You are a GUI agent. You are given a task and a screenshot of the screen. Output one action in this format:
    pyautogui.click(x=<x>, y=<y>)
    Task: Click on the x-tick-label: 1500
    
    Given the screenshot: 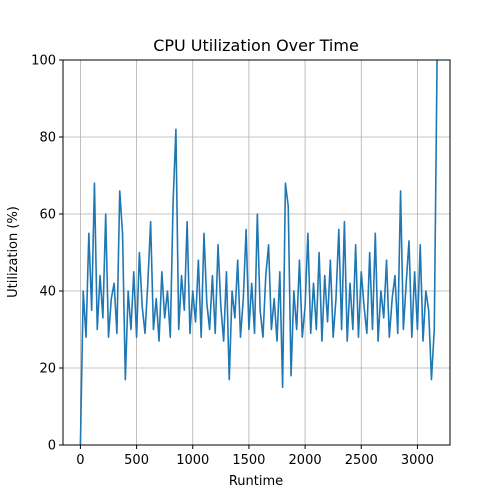 What is the action you would take?
    pyautogui.click(x=248, y=460)
    